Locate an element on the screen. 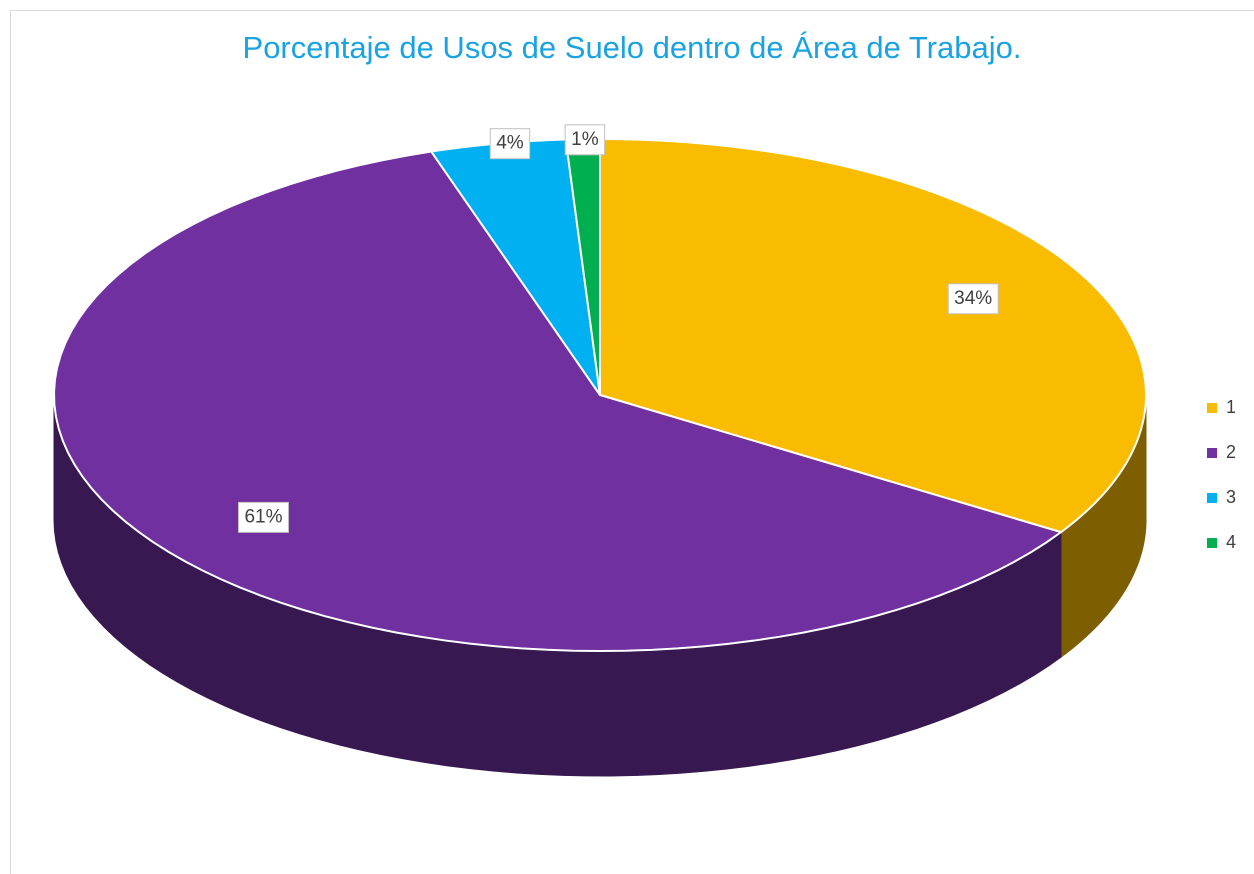  data-label-text: 61% is located at coordinates (263, 516).